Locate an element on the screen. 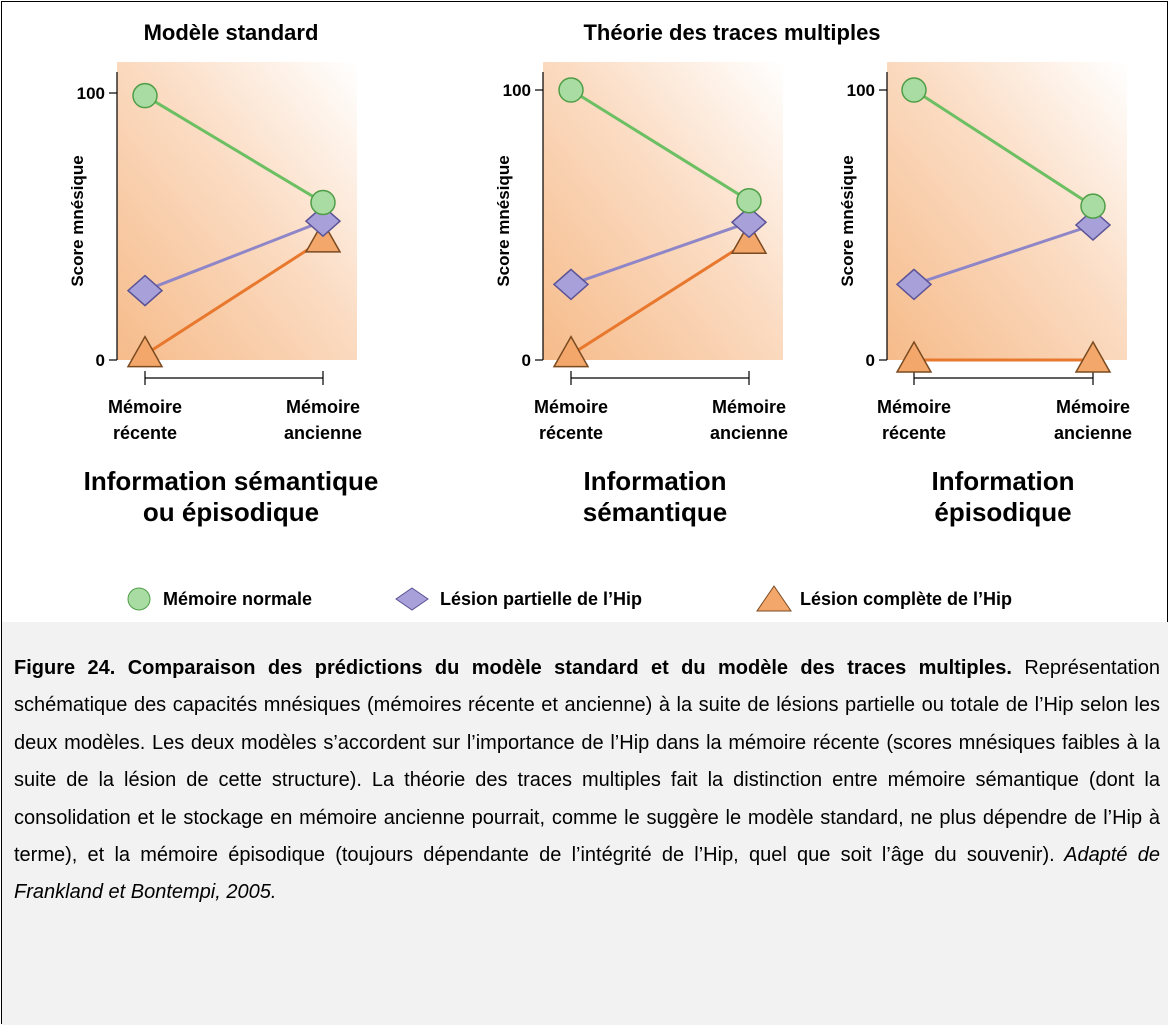  caption-source: Adapté de Frankland et Bontempi, 2005. is located at coordinates (587, 874).